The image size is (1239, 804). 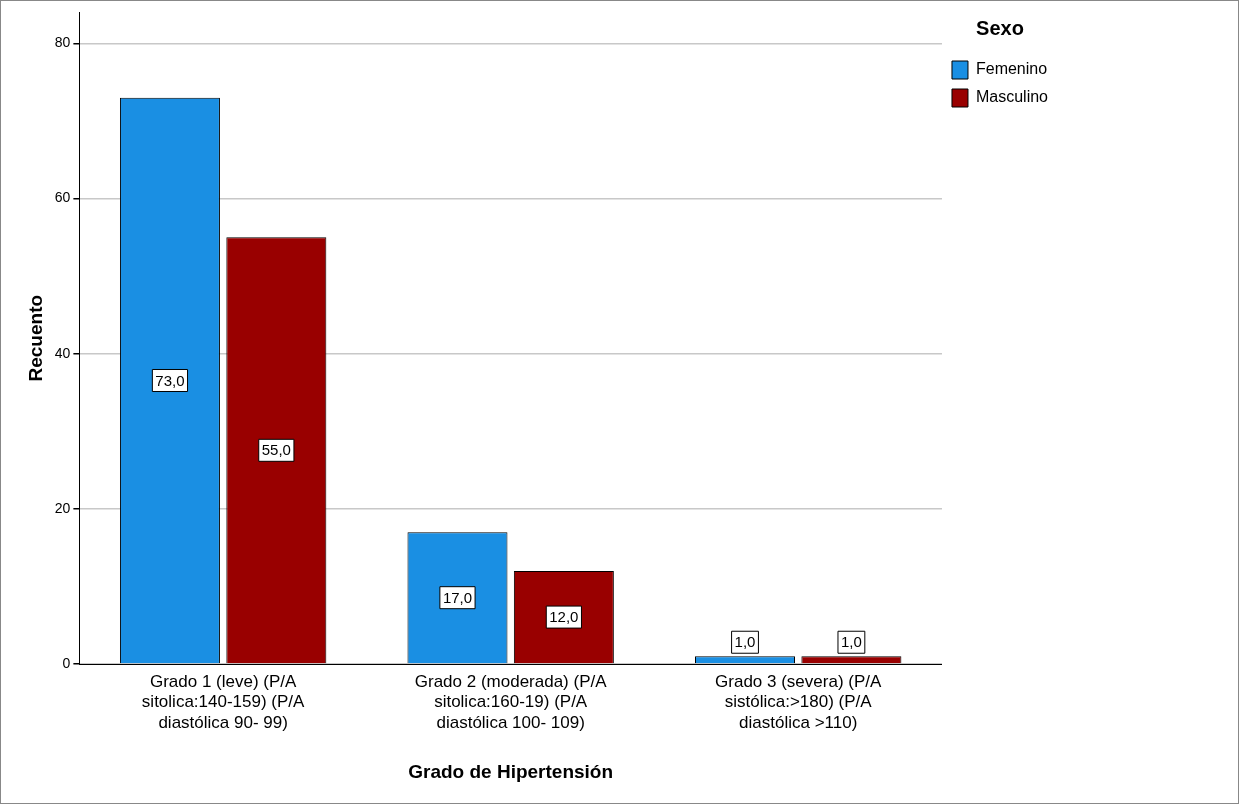 What do you see at coordinates (1011, 69) in the screenshot?
I see `legend-label: Femenino` at bounding box center [1011, 69].